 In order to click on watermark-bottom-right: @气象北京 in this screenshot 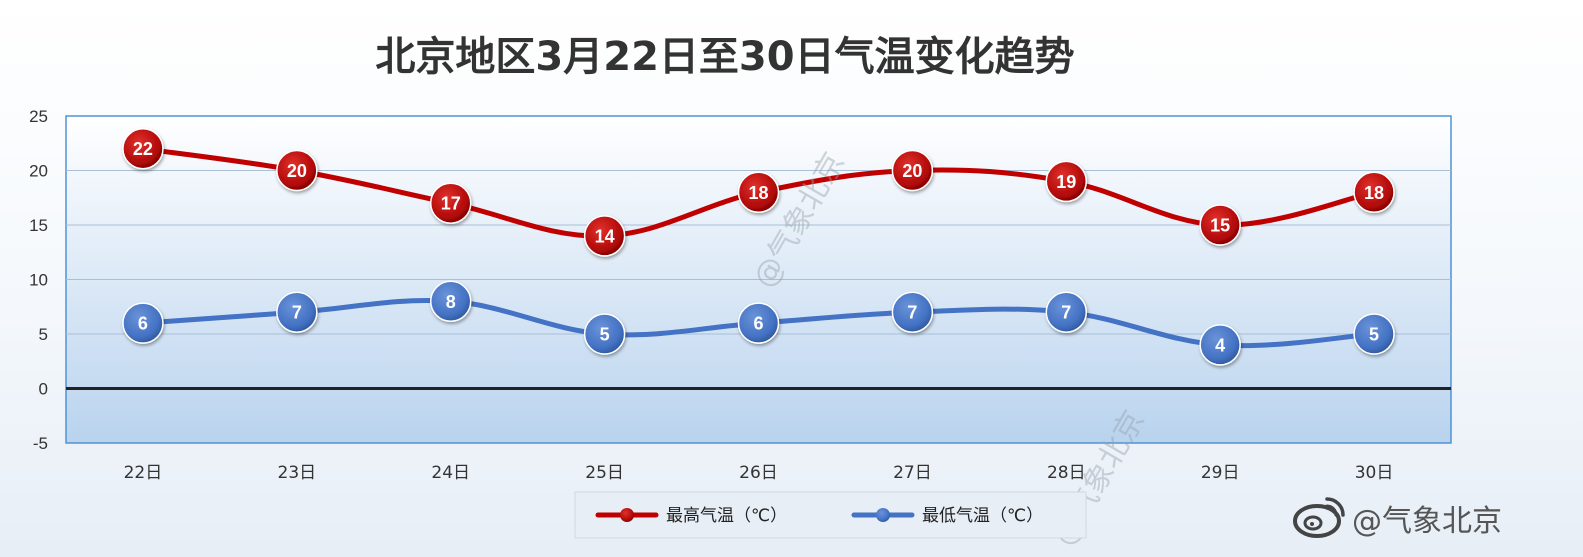, I will do `click(1397, 518)`.